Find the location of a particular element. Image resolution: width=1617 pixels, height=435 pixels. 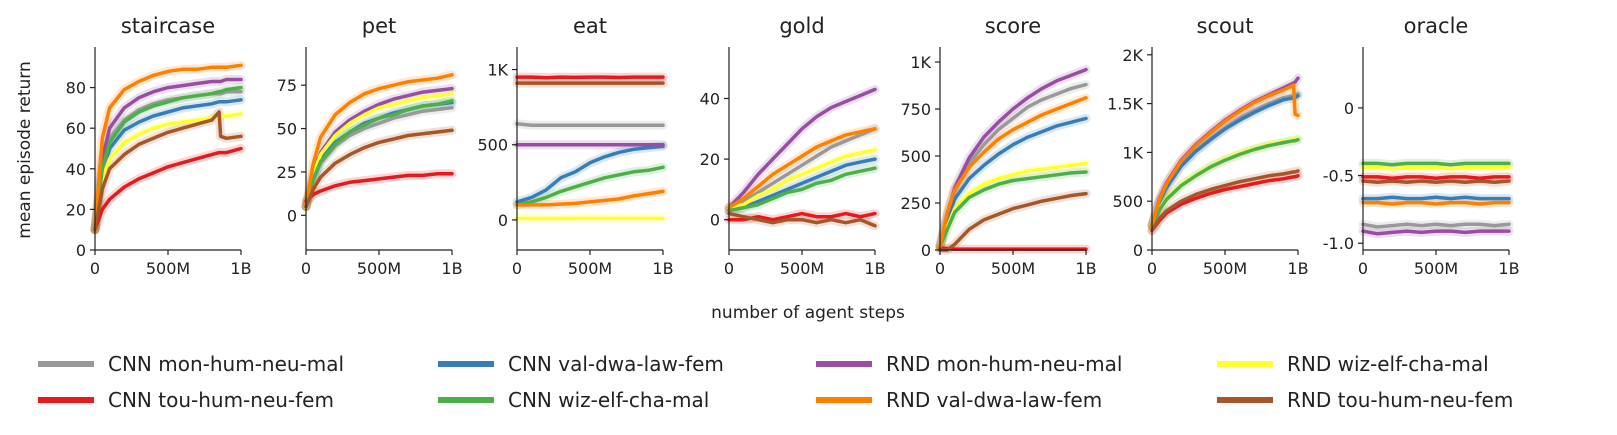

legend-item: CNN val-dwa-law-fem is located at coordinates (581, 364).